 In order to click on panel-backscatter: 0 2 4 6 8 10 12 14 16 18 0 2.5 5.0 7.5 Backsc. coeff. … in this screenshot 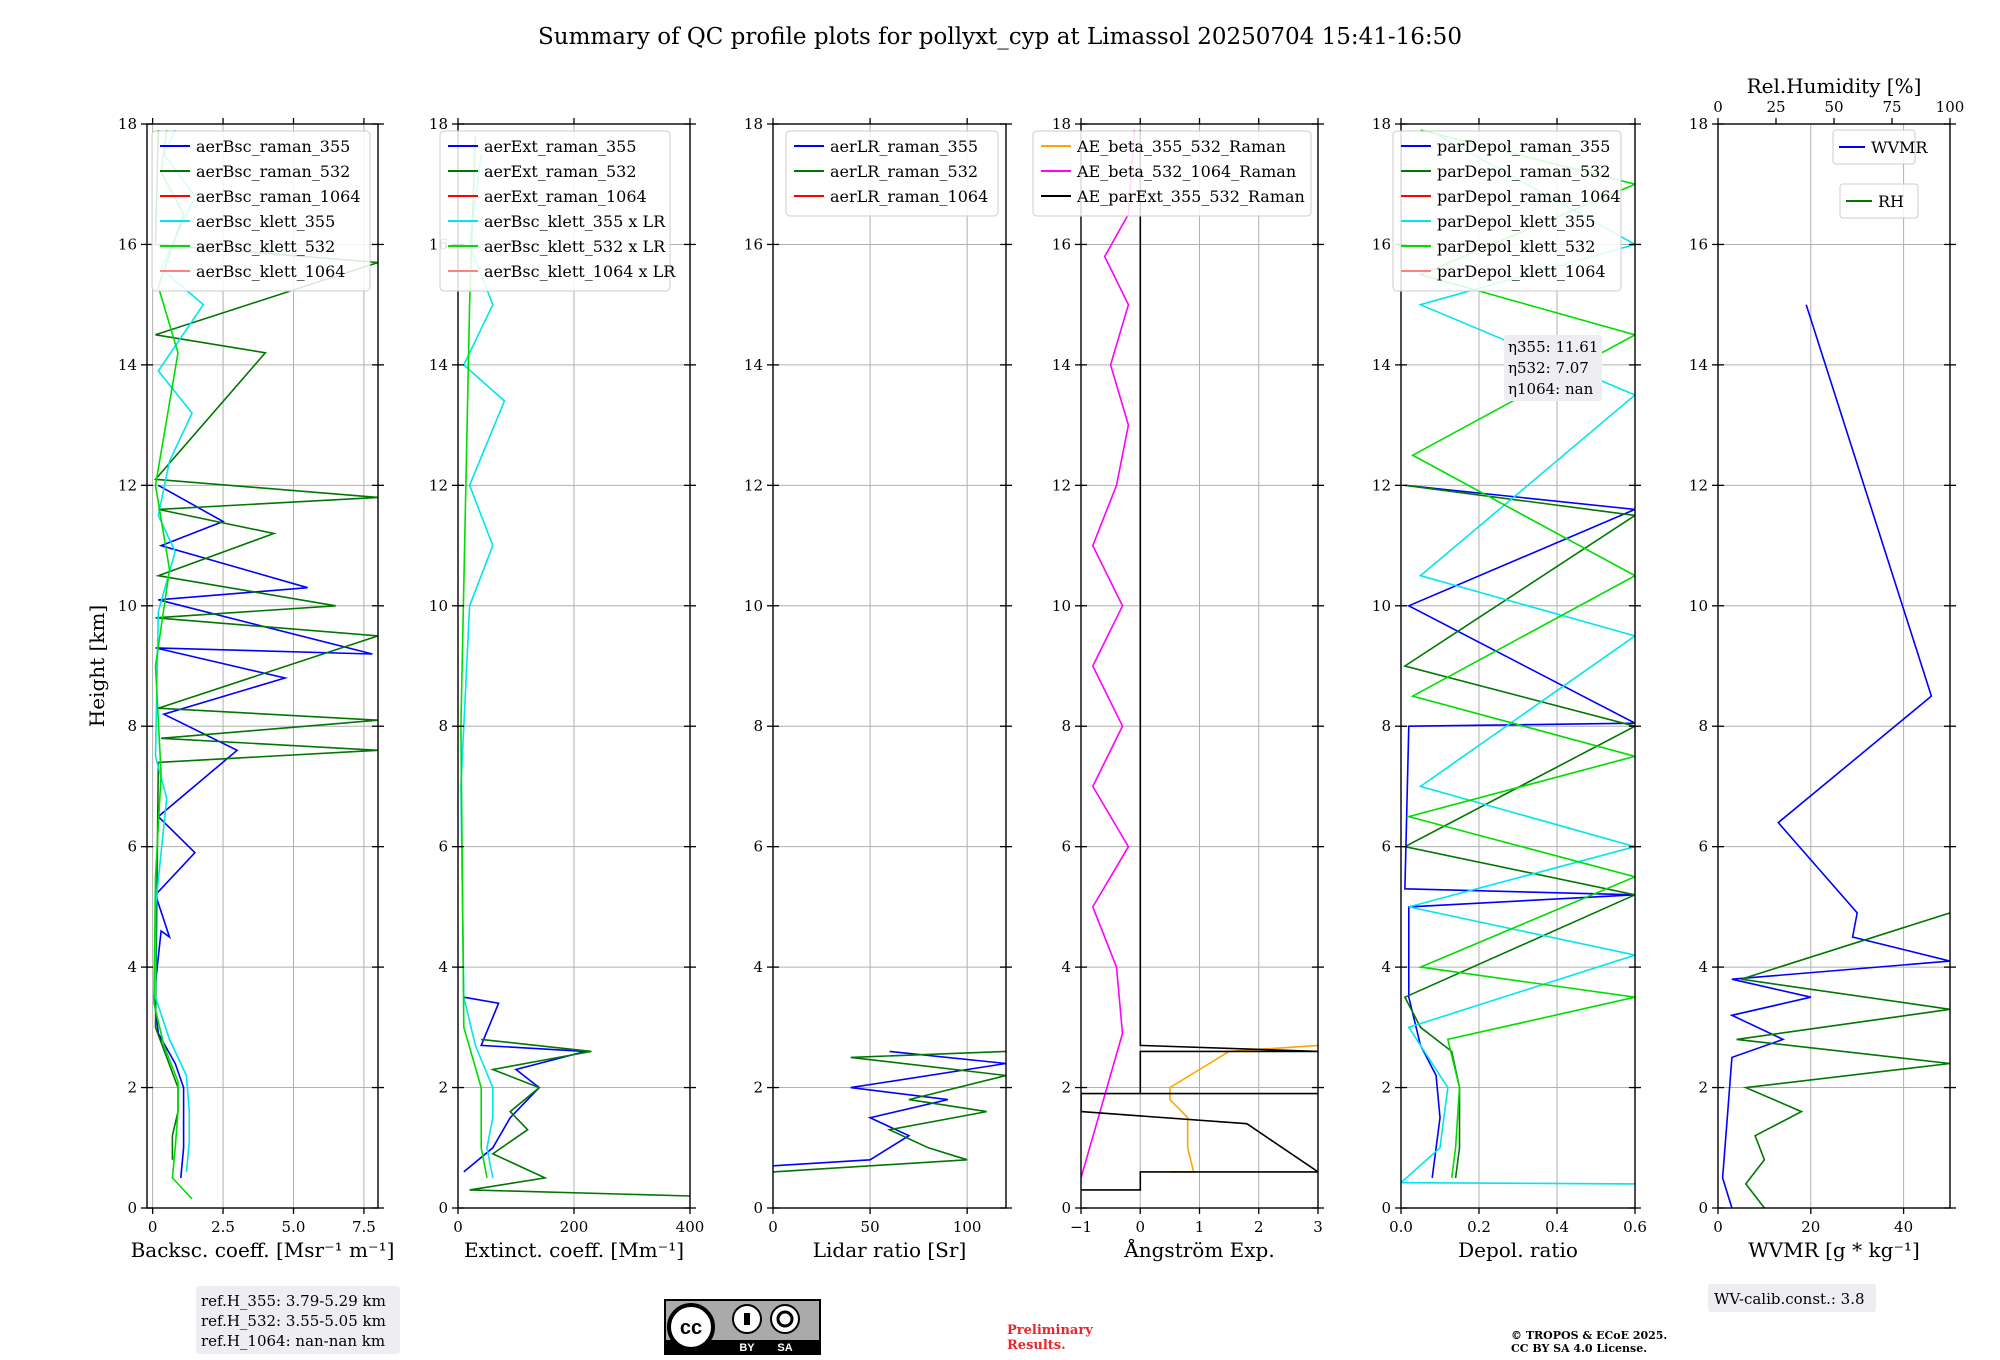, I will do `click(239, 688)`.